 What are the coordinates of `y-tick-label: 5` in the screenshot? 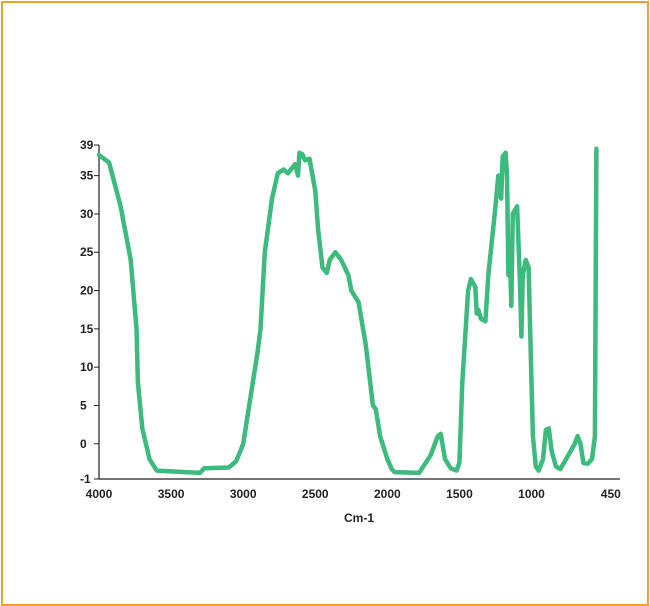 It's located at (83, 405).